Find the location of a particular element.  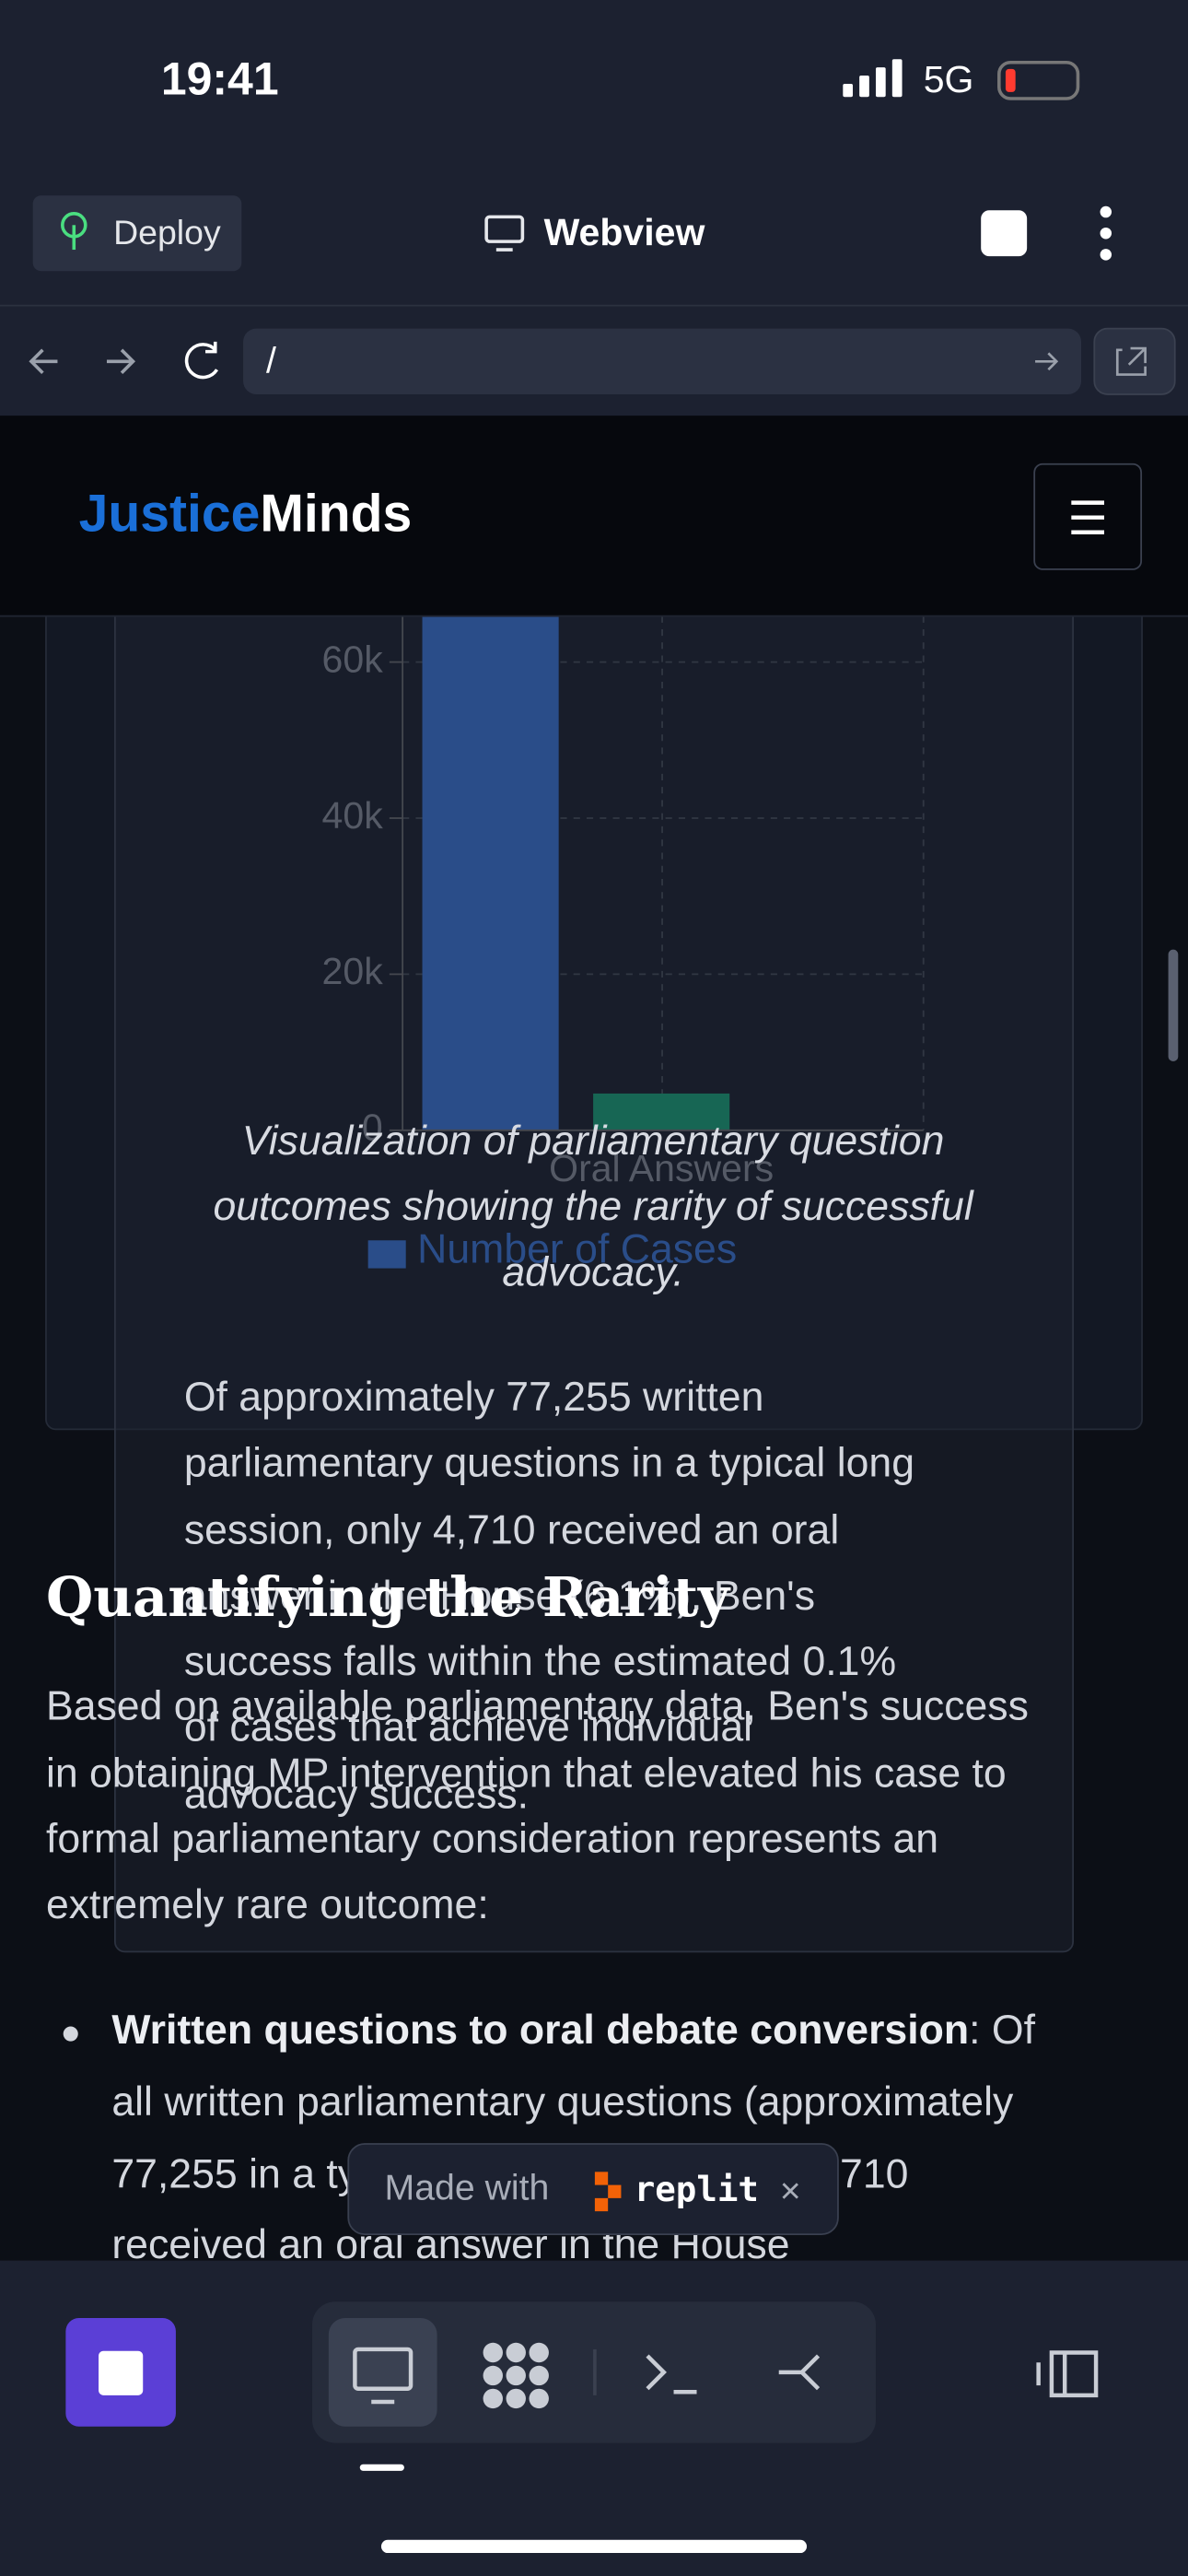

reload-icon is located at coordinates (201, 360).